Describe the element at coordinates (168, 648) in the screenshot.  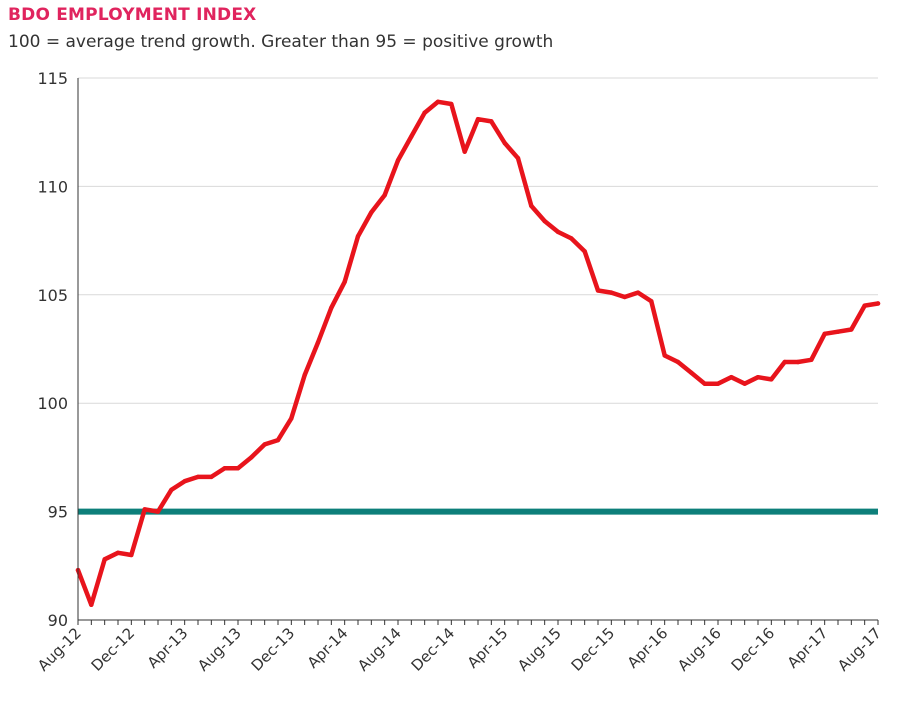
I see `x-tick-label: Apr-13` at that location.